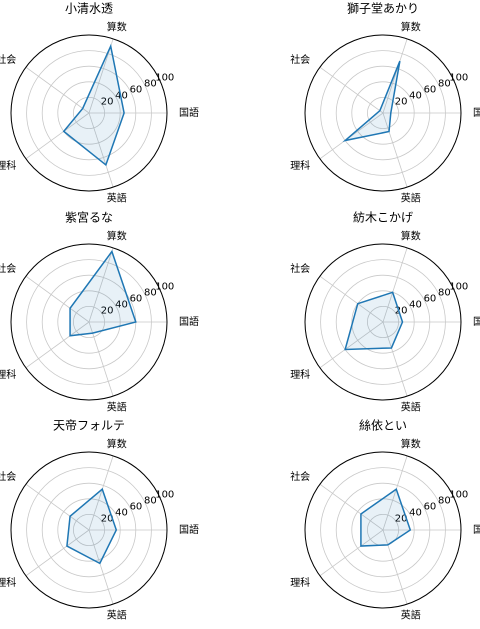  Describe the element at coordinates (383, 9) in the screenshot. I see `chart-title: 獅子堂あかり` at that location.